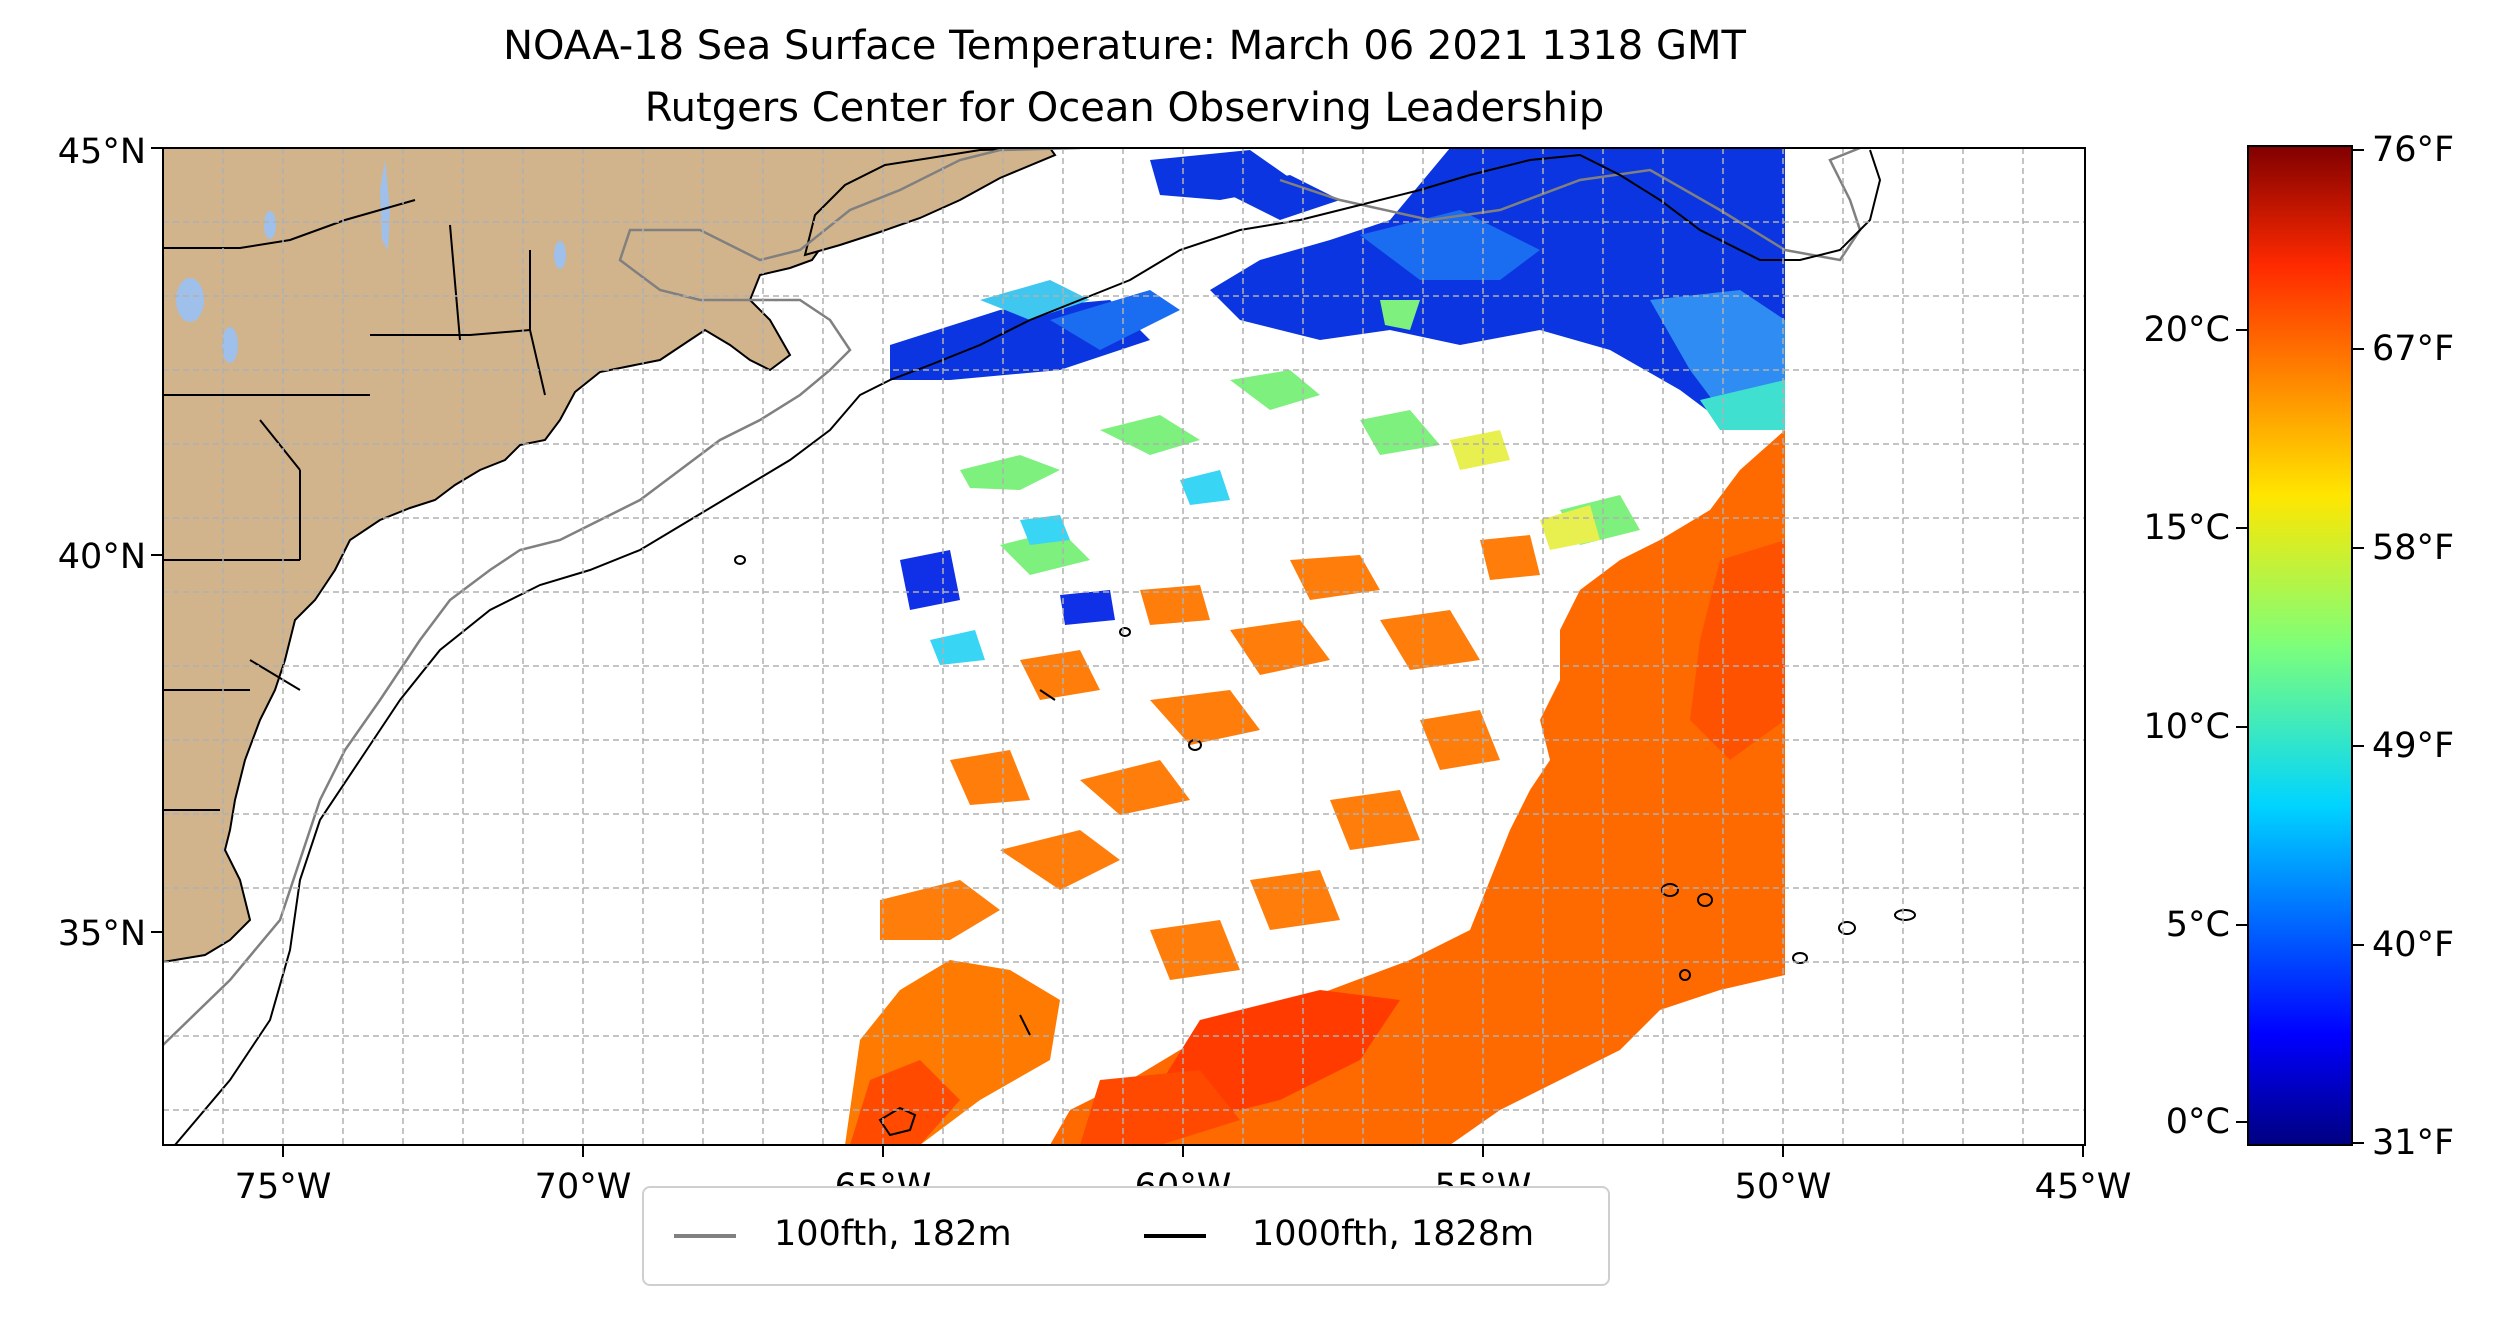 The height and width of the screenshot is (1318, 2502). Describe the element at coordinates (354, 505) in the screenshot. I see `state-borders` at that location.